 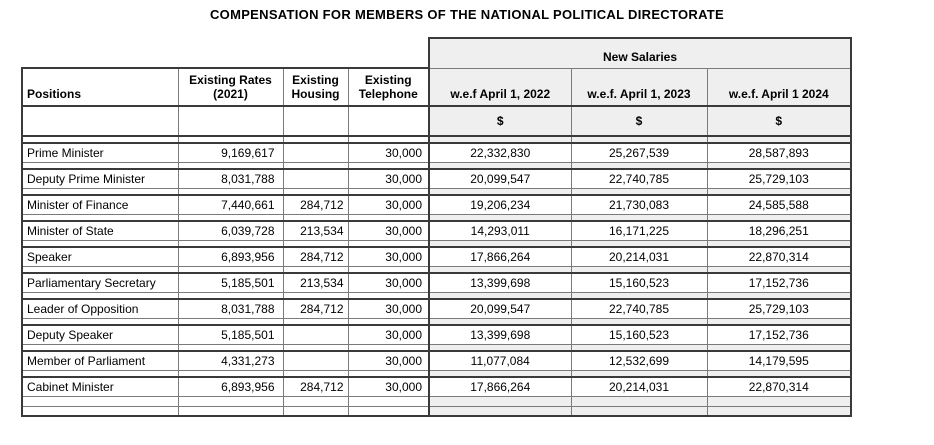 I want to click on cell-existing-rate: 9,169,617, so click(x=230, y=152).